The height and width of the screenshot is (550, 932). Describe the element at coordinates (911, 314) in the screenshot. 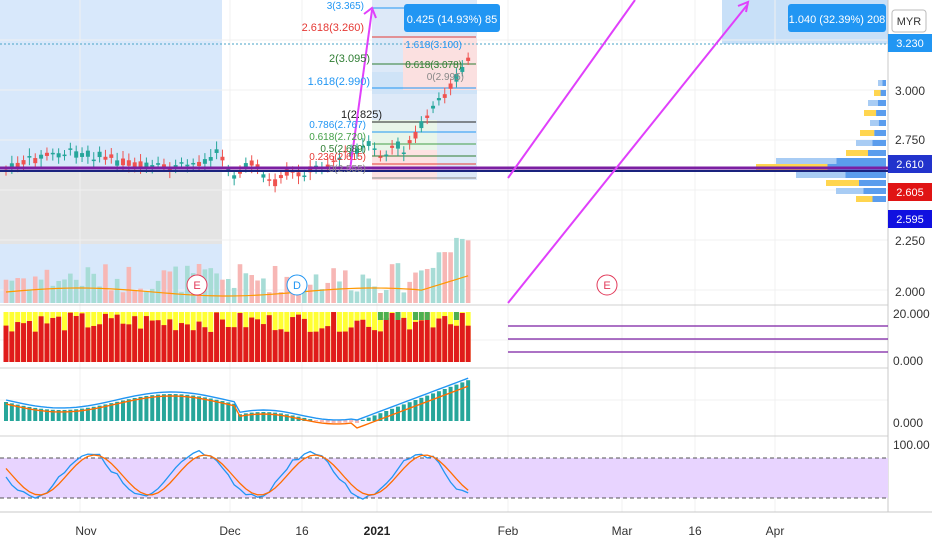

I see `indicator-1-tick: 20.000` at that location.